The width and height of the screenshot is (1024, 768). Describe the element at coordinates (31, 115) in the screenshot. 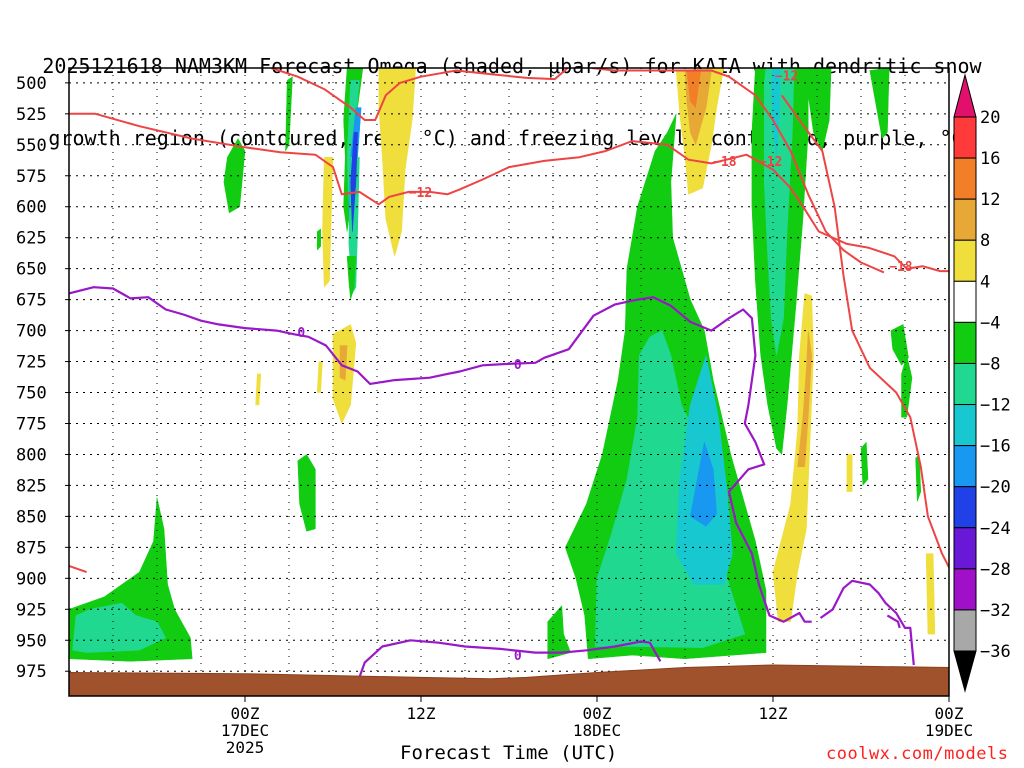

I see `y-tick-label: 525` at that location.